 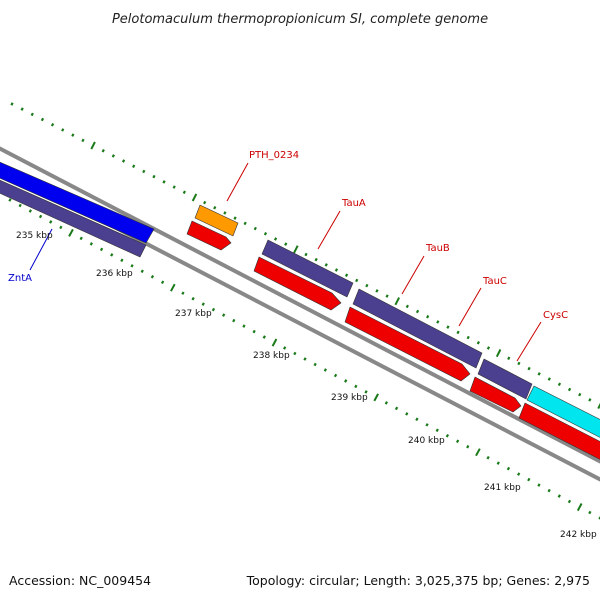 What do you see at coordinates (494, 281) in the screenshot?
I see `gene-label-tauc: TauC` at bounding box center [494, 281].